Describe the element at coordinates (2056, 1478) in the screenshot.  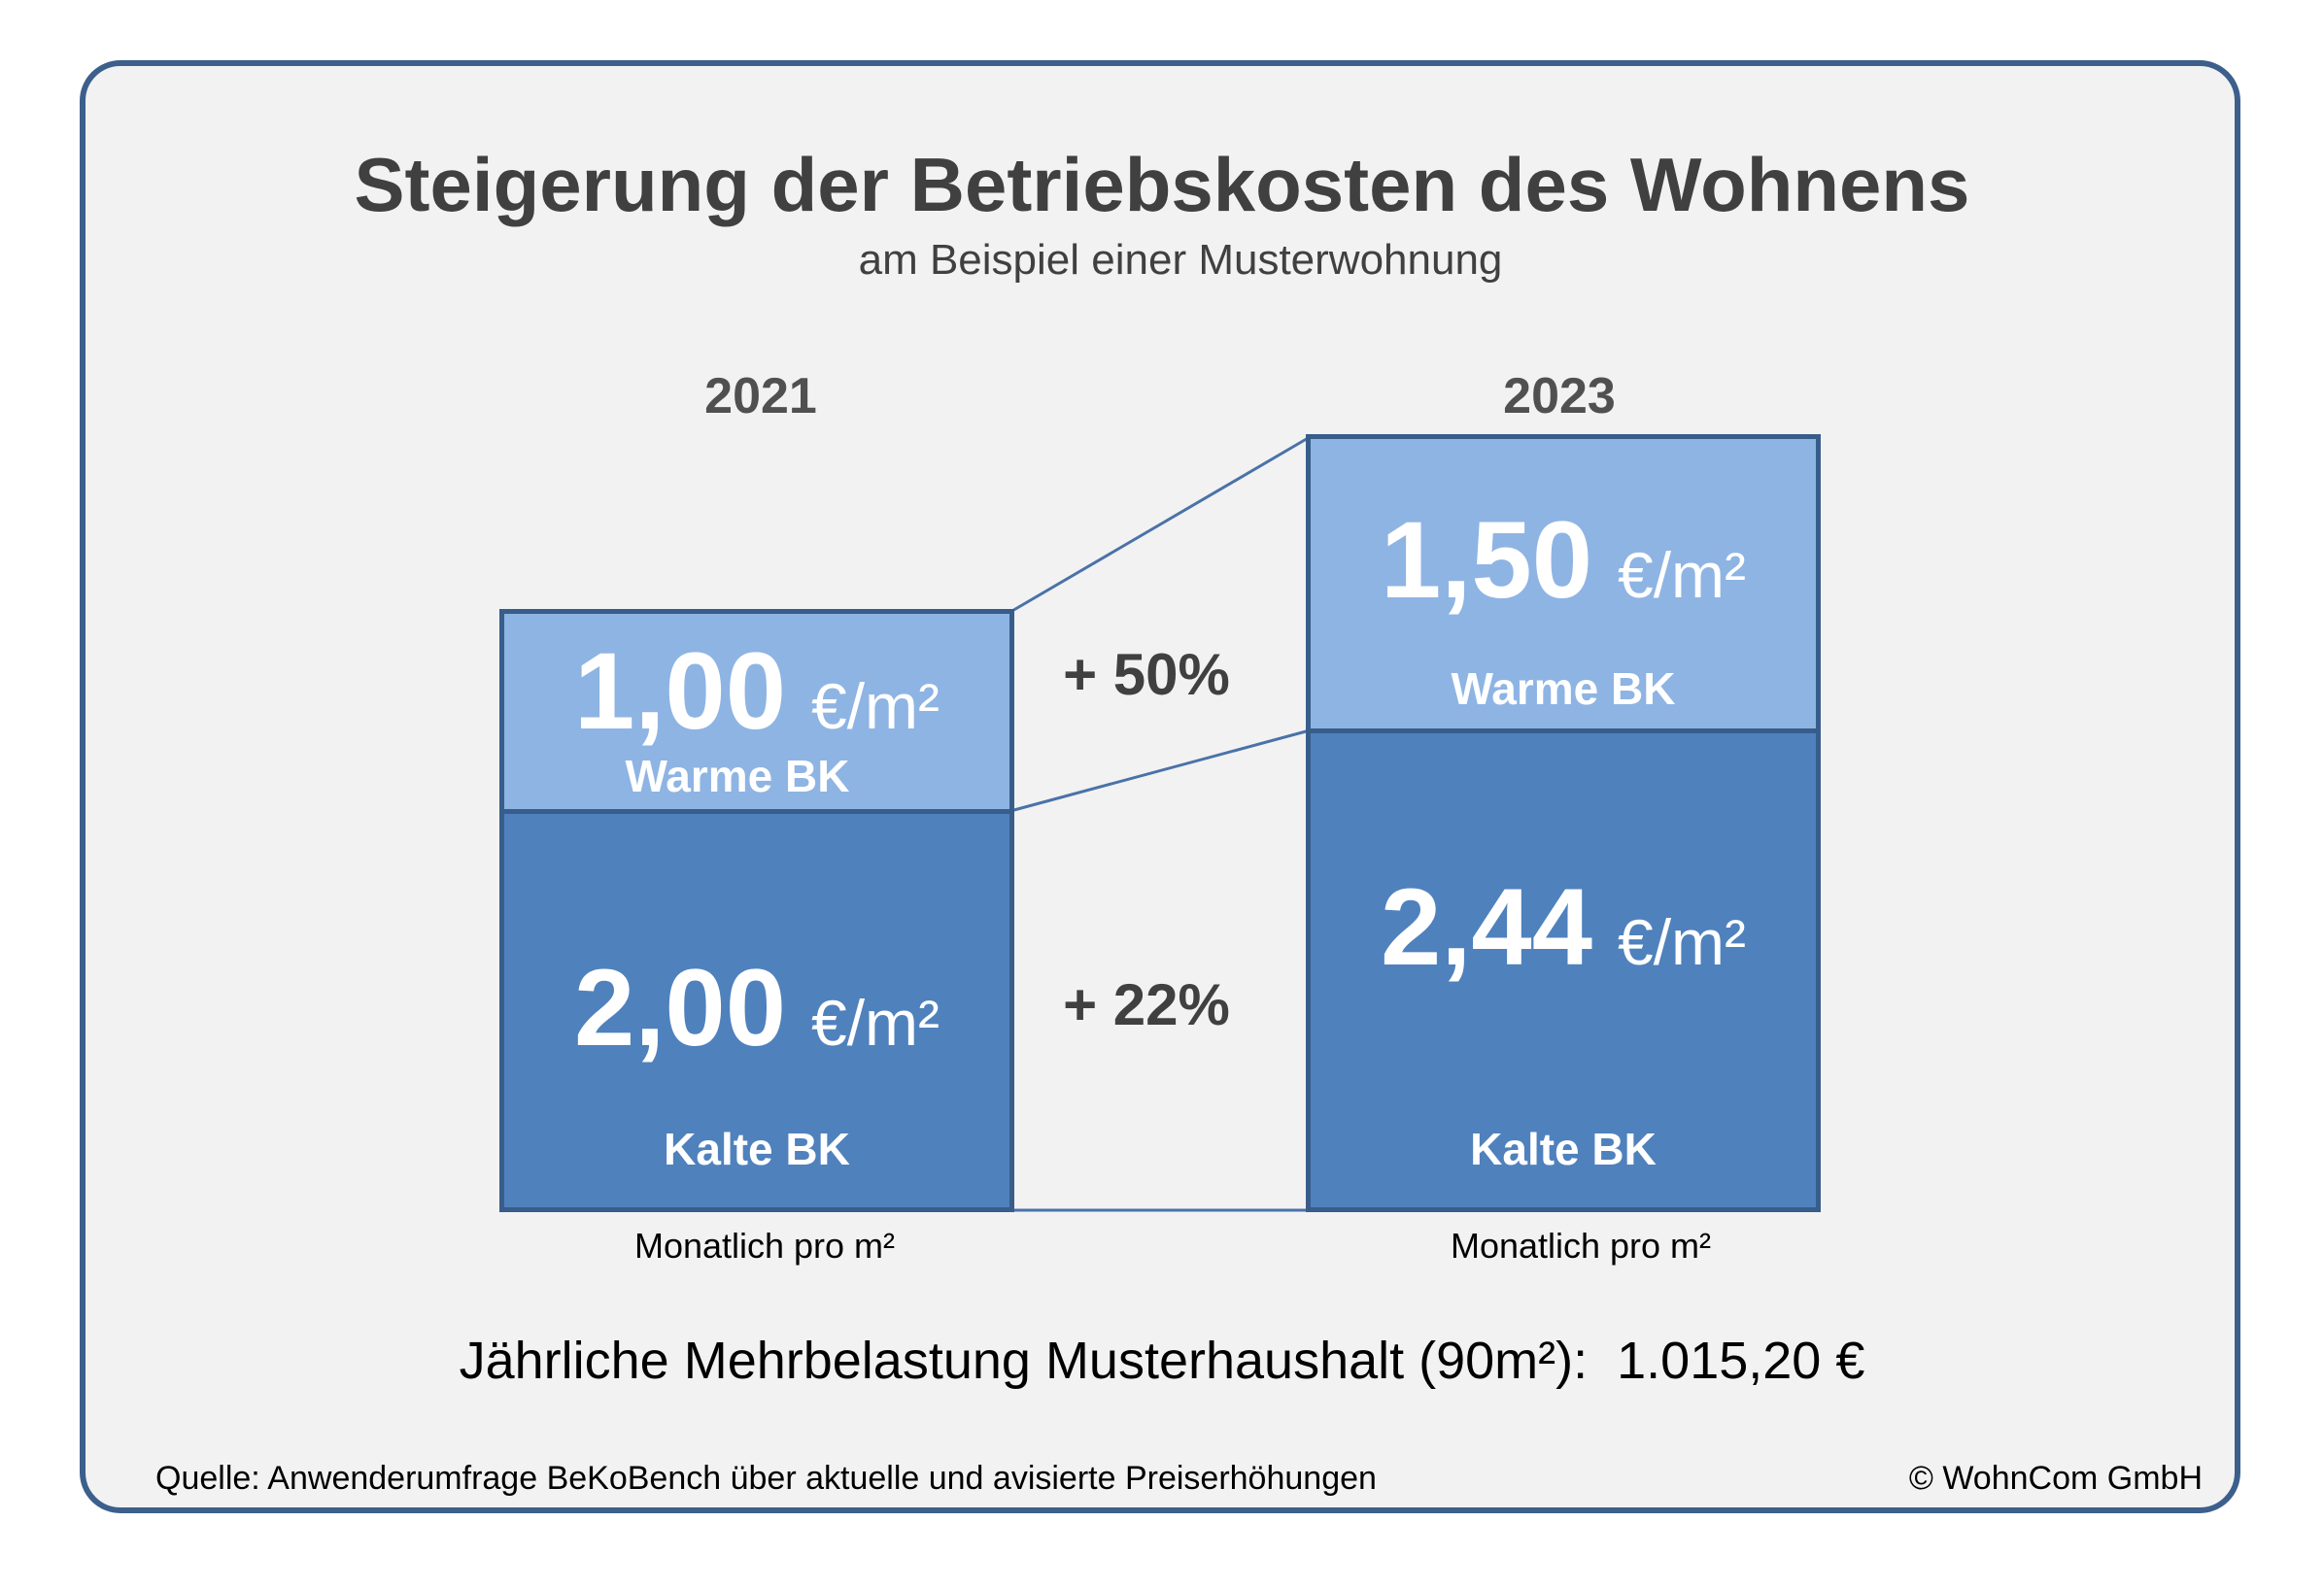
I see `copyright-note: © WohnCom GmbH` at that location.